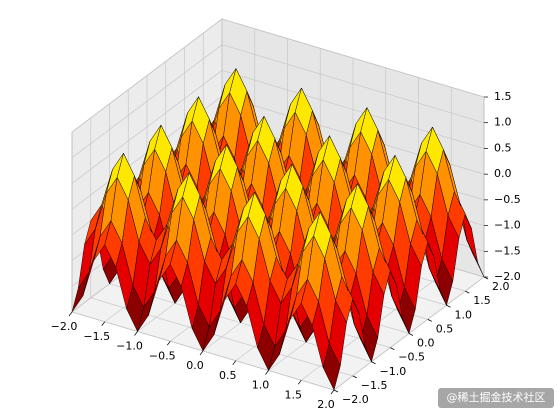 This screenshot has height=417, width=557. I want to click on watermark-box, so click(496, 398).